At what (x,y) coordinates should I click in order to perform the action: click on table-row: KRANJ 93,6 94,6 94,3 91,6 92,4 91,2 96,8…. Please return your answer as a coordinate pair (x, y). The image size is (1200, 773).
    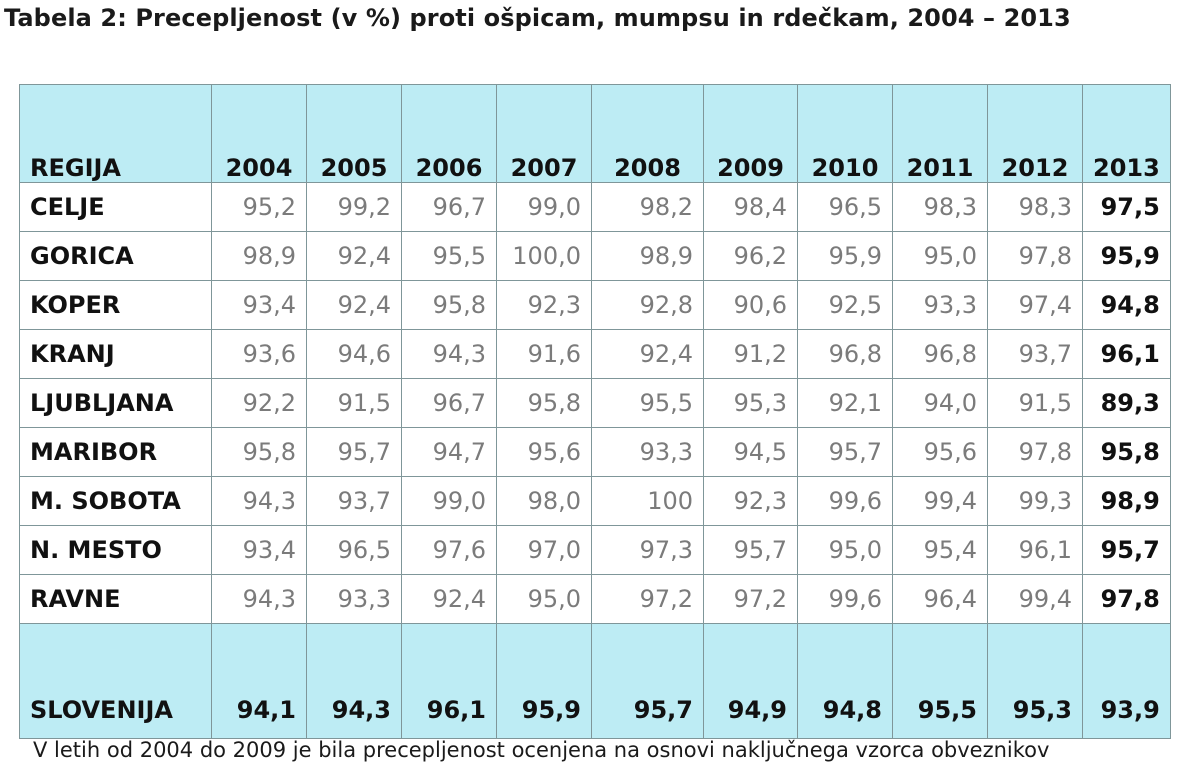
    Looking at the image, I should click on (595, 354).